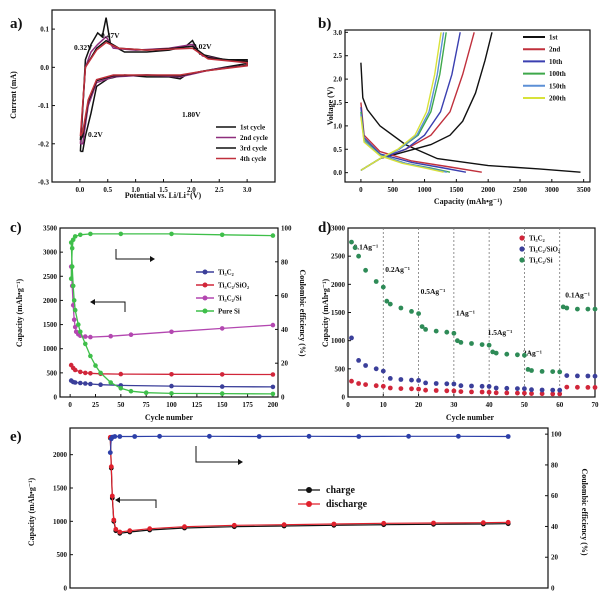 Image resolution: width=600 pixels, height=595 pixels. What do you see at coordinates (117, 500) in the screenshot?
I see `arrowhead` at bounding box center [117, 500].